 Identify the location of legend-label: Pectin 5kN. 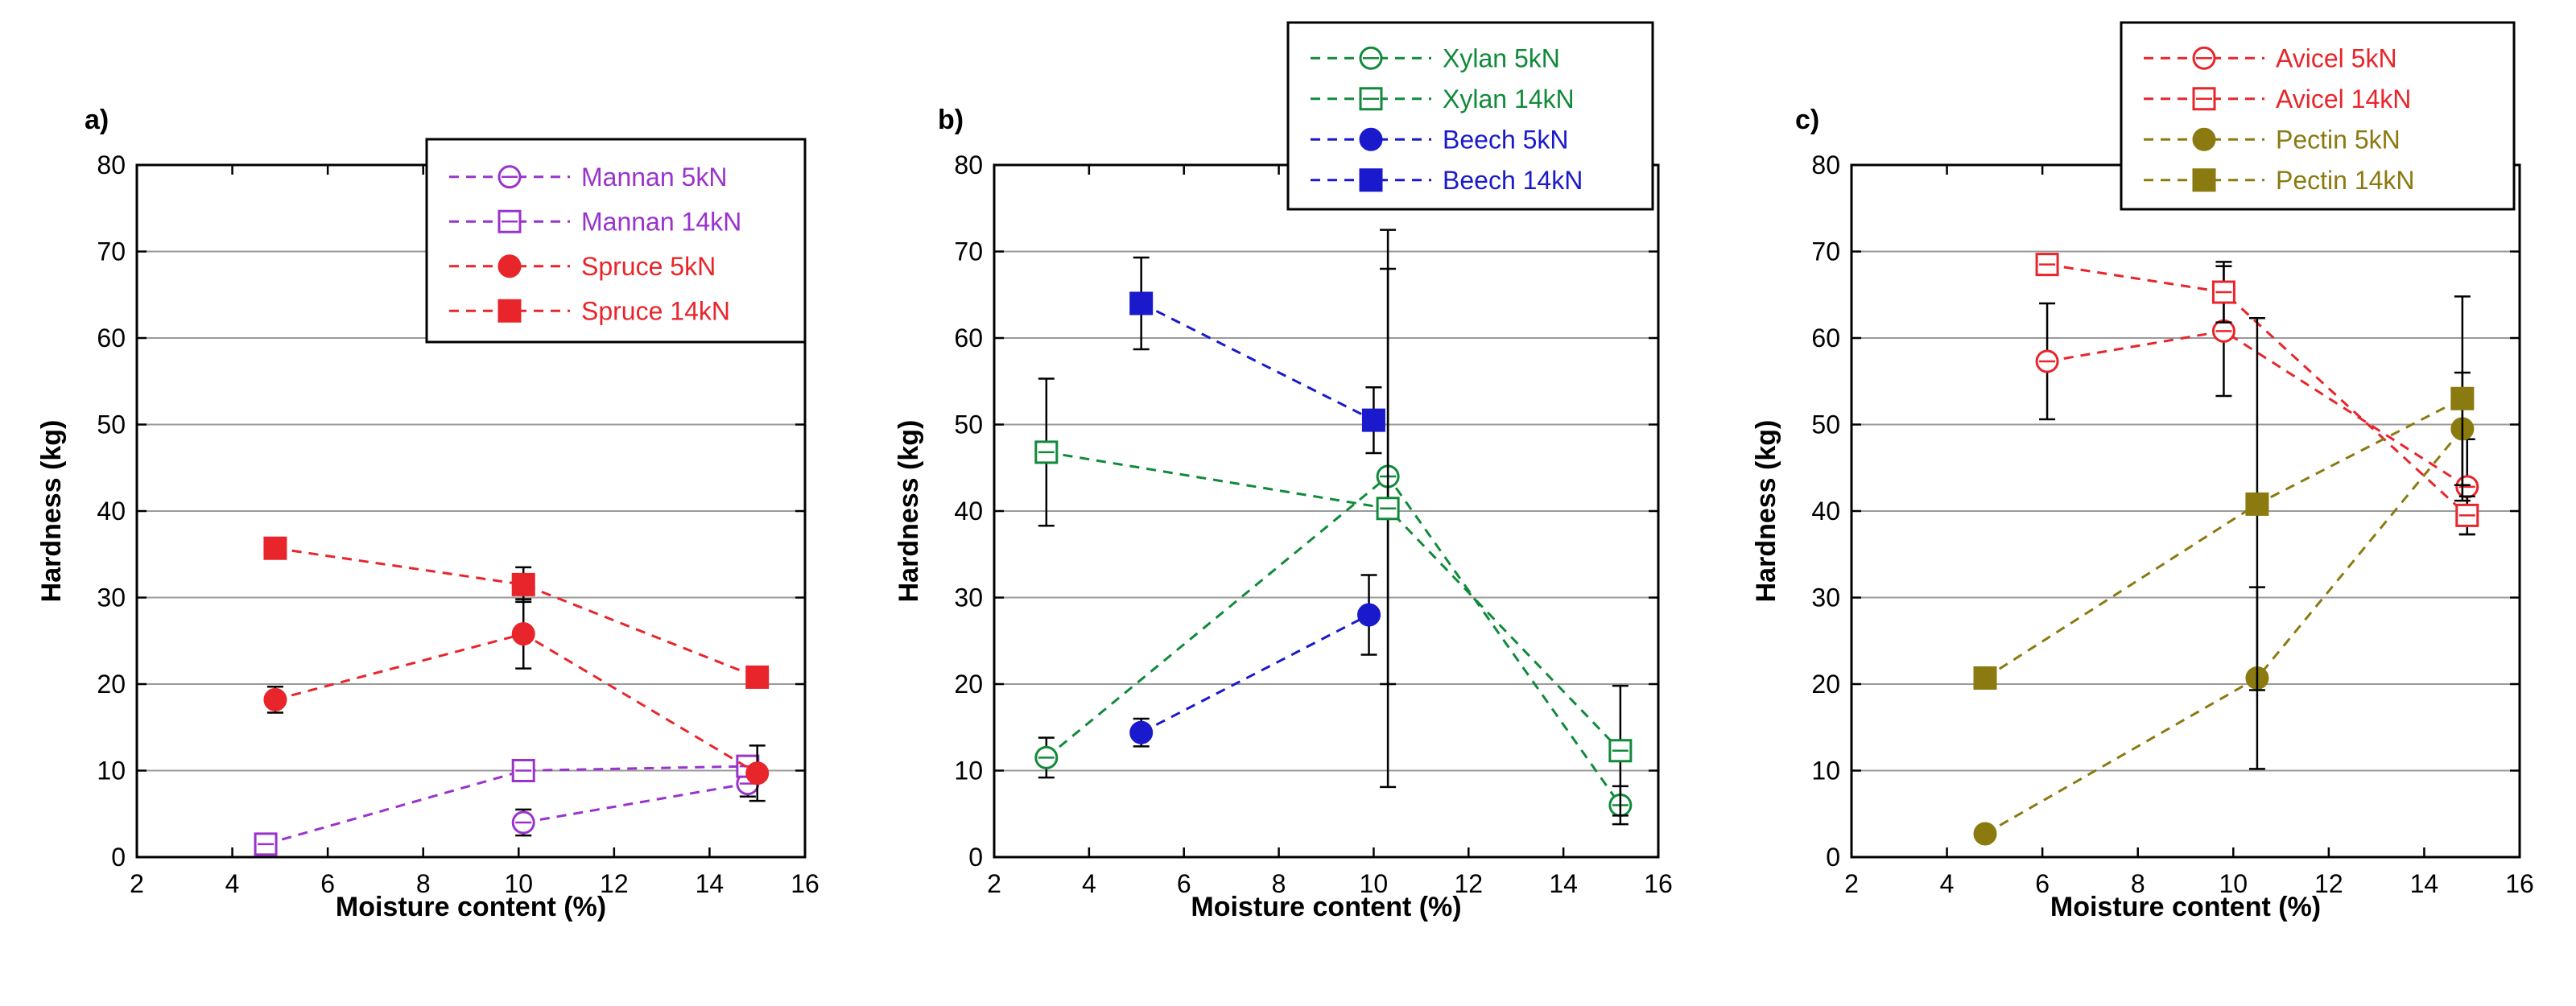
(2338, 139).